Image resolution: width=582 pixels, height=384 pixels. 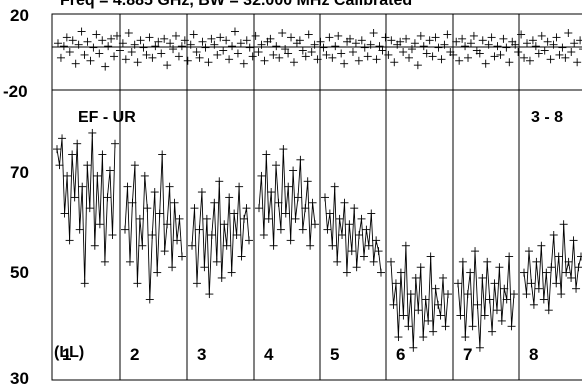 What do you see at coordinates (66, 354) in the screenshot?
I see `panel-label-1: 1` at bounding box center [66, 354].